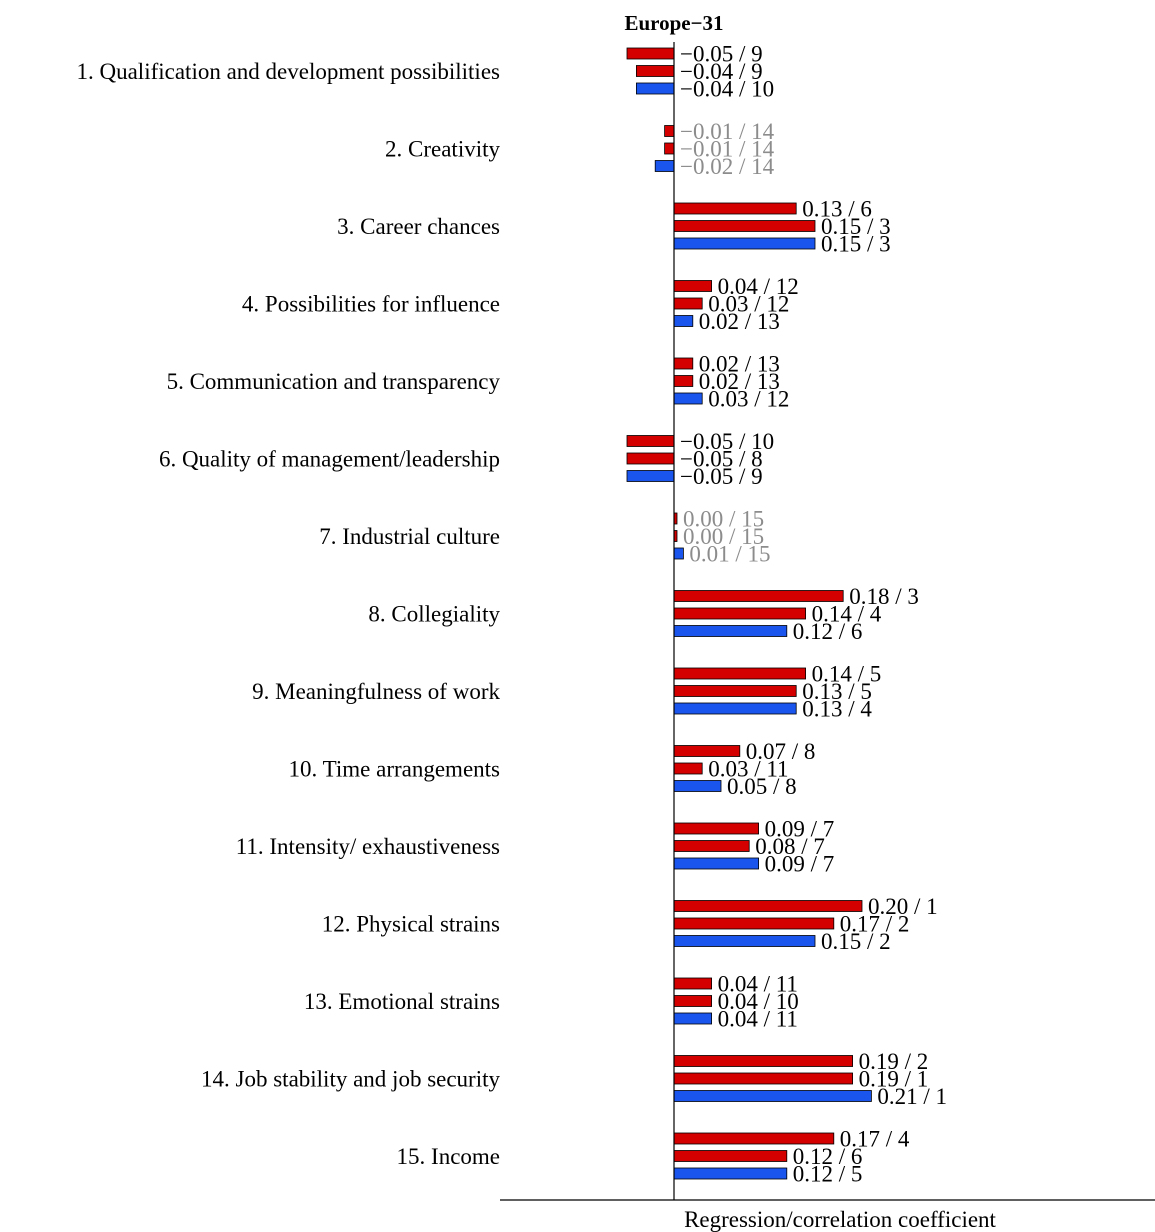 The height and width of the screenshot is (1232, 1155). What do you see at coordinates (758, 286) in the screenshot?
I see `data-label: 0.04 / 12` at bounding box center [758, 286].